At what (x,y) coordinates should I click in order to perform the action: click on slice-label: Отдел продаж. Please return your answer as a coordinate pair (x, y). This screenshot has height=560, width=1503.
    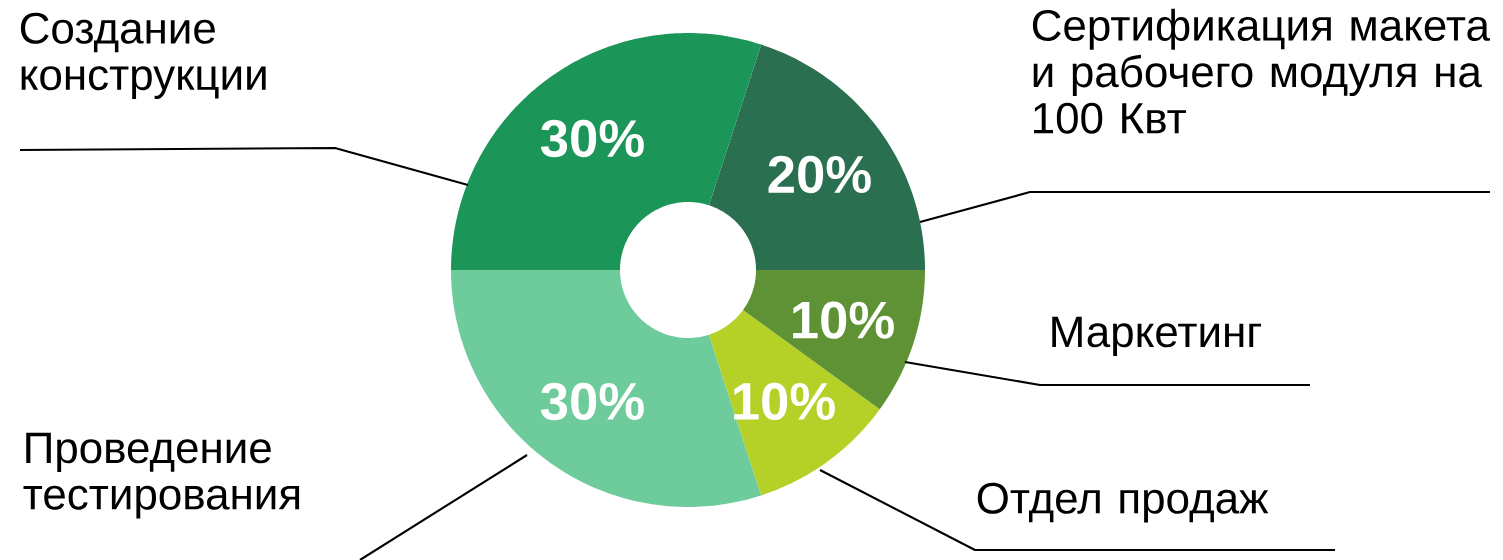
    Looking at the image, I should click on (1123, 502).